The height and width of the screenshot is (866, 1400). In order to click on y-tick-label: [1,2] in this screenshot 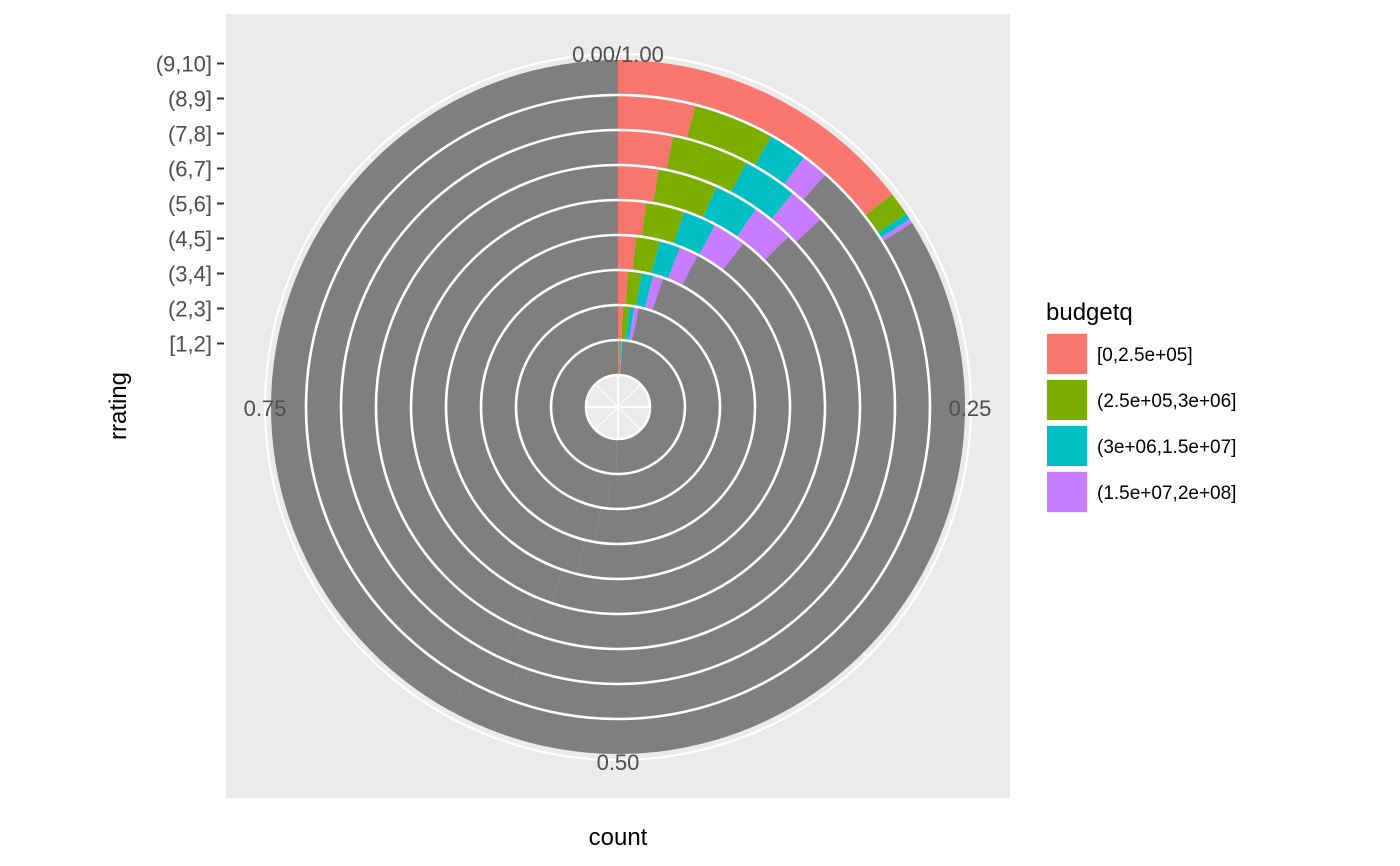, I will do `click(190, 344)`.